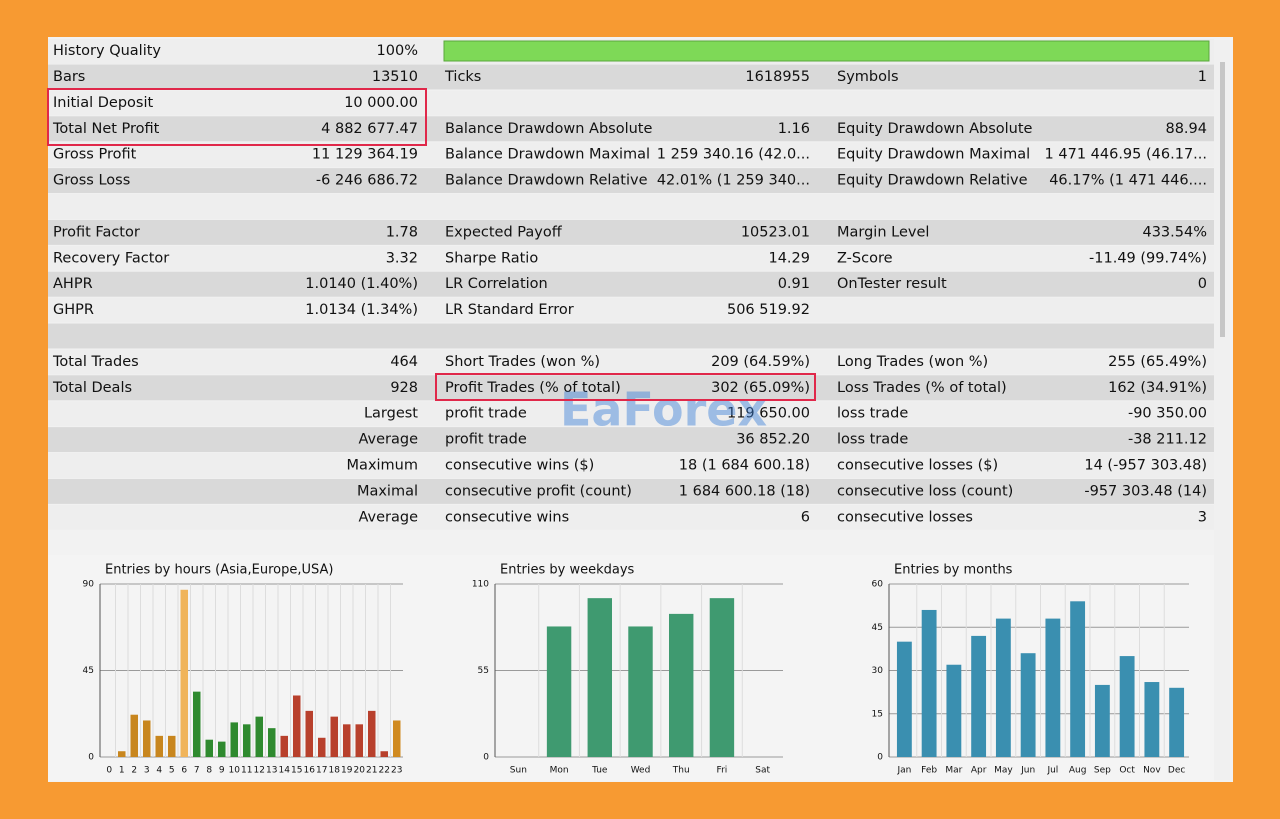 The width and height of the screenshot is (1280, 819). What do you see at coordinates (1176, 771) in the screenshot?
I see `x-tick-label: Dec` at bounding box center [1176, 771].